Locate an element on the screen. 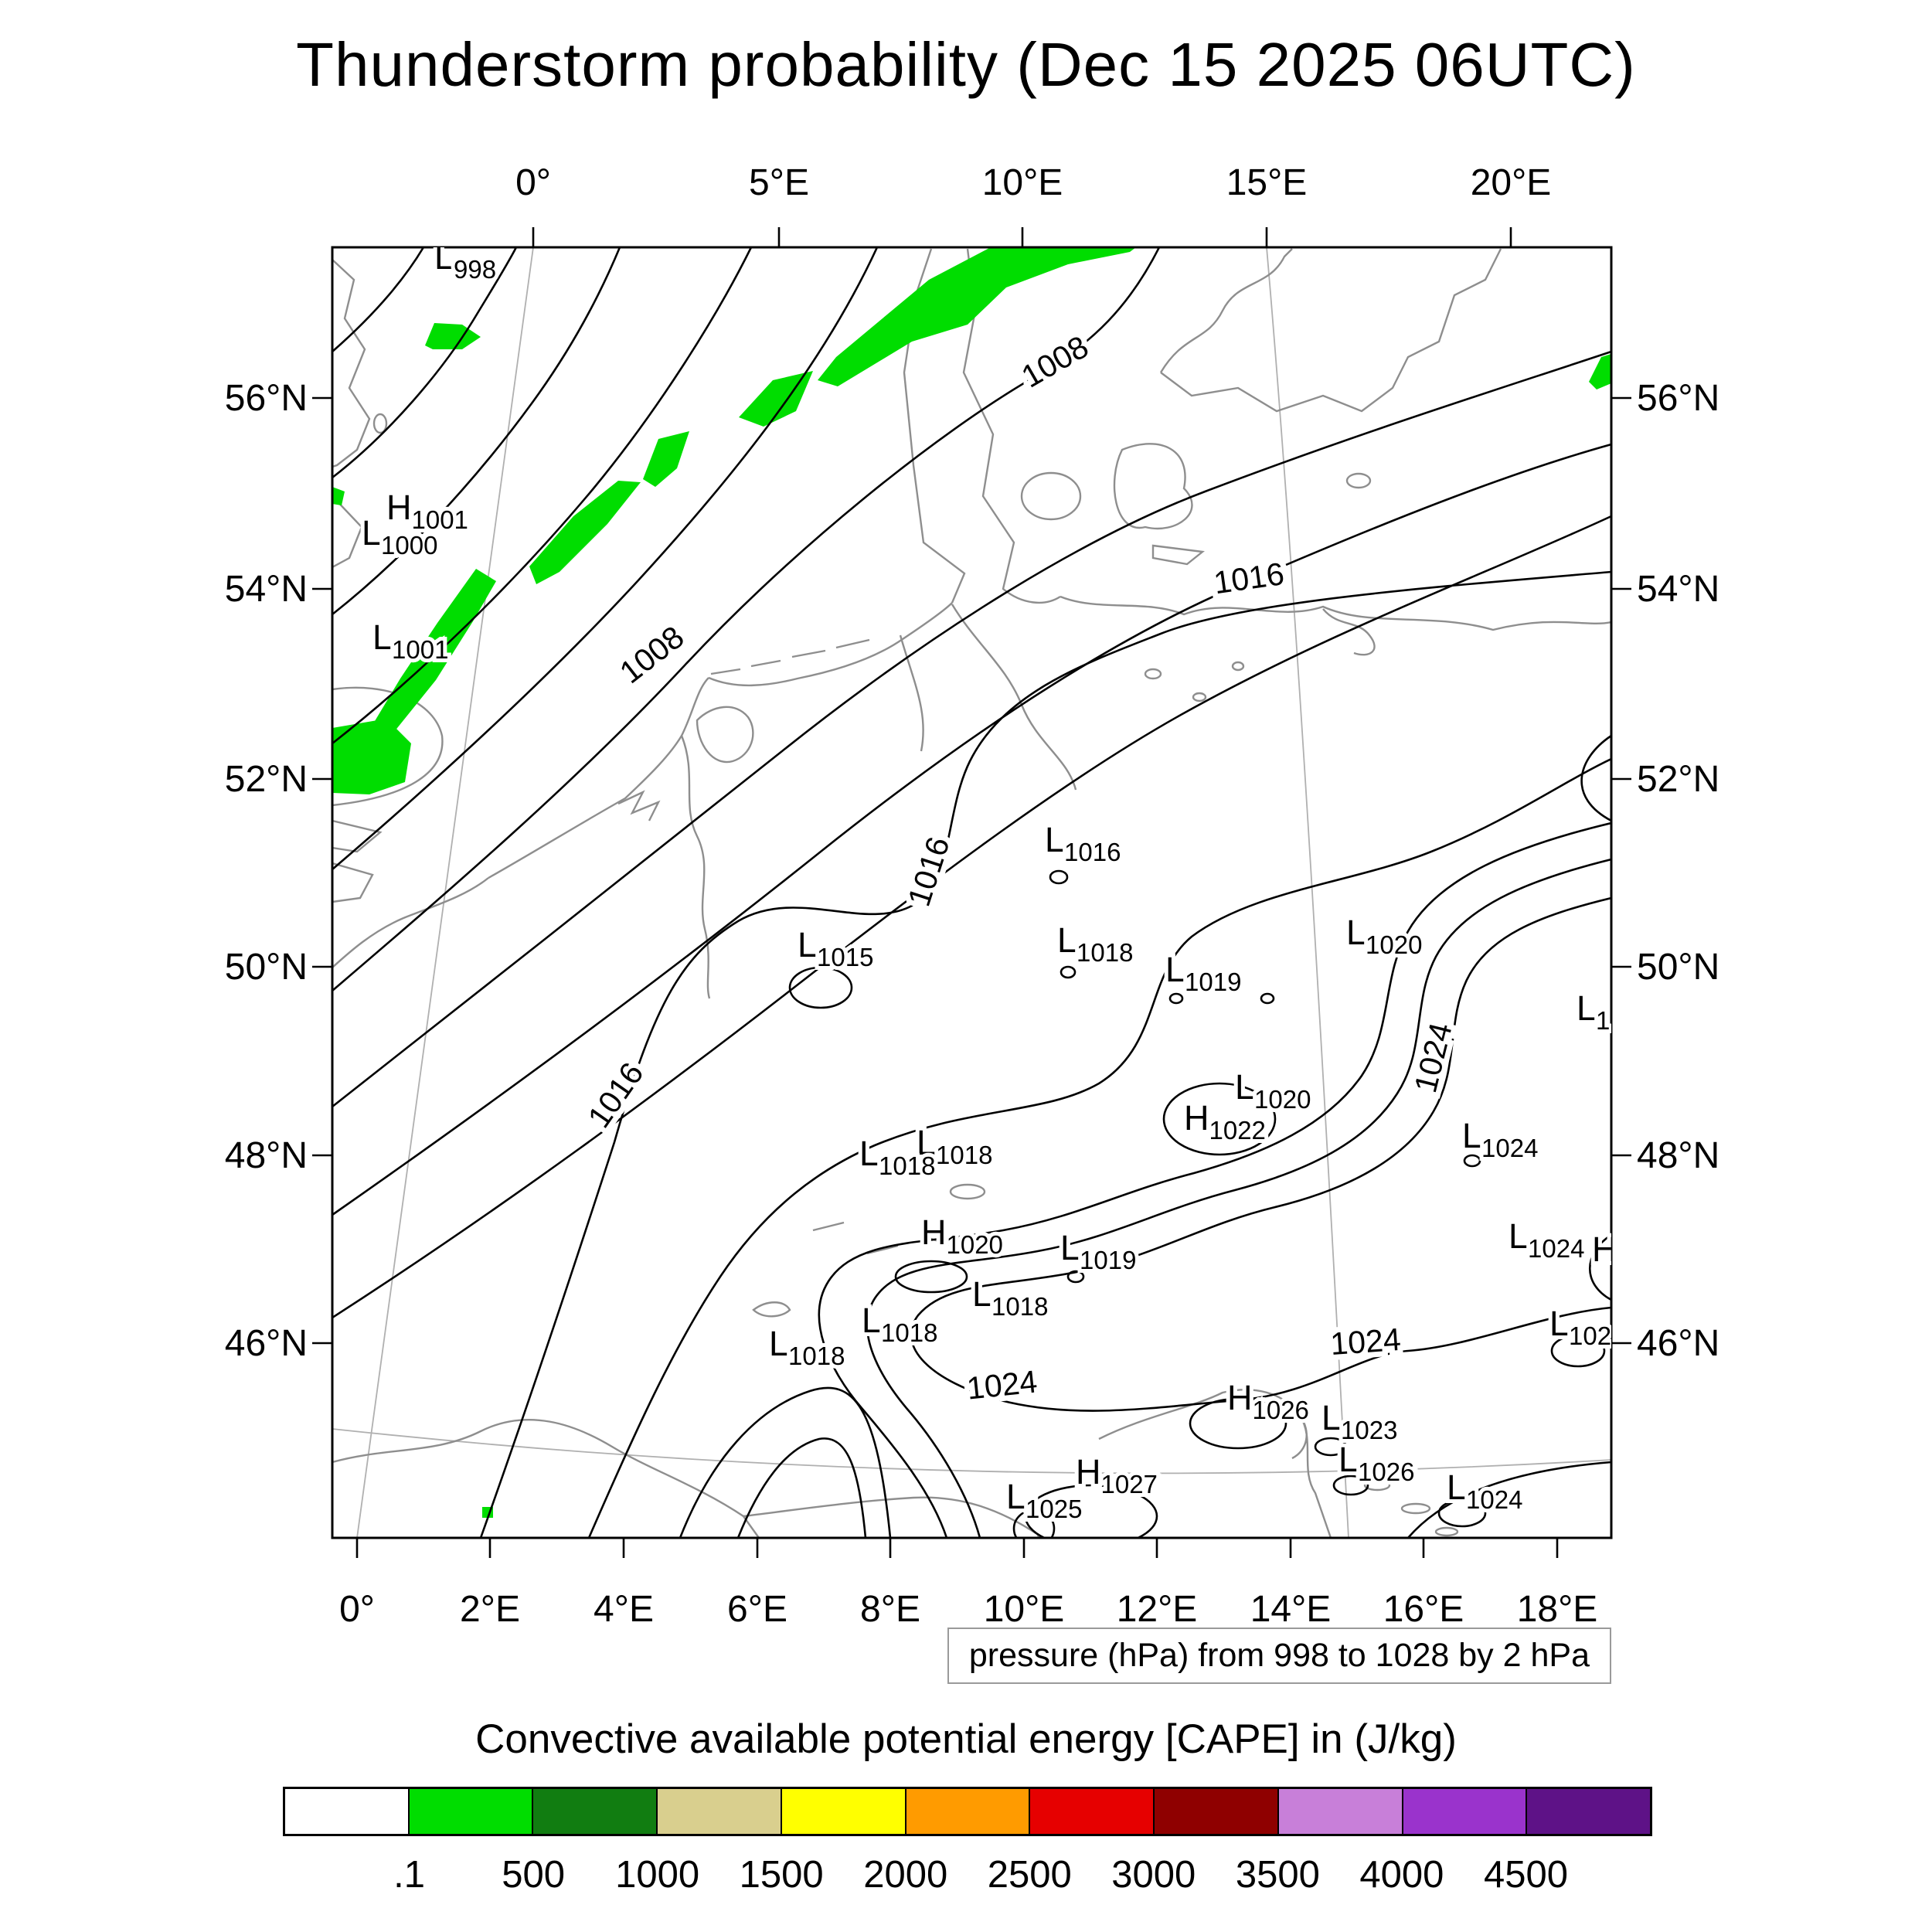 This screenshot has width=1932, height=1932. right-axis-tick-label: 52°N is located at coordinates (1678, 780).